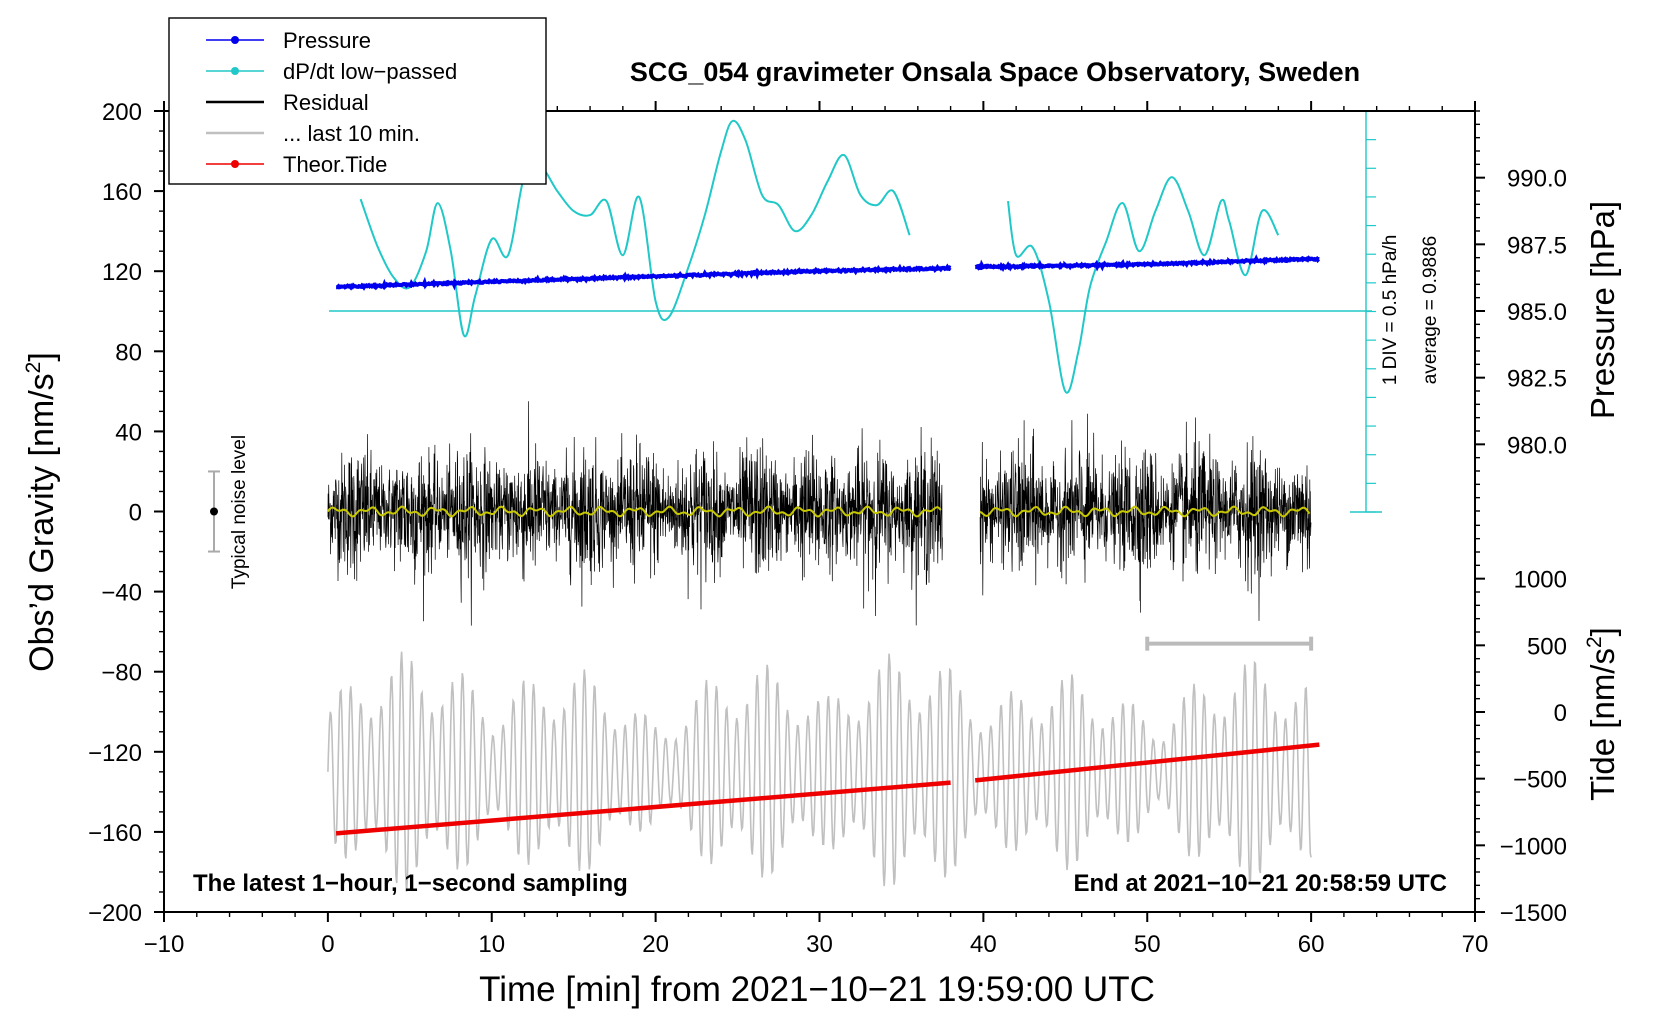 The image size is (1660, 1020). I want to click on tide-tick-label: −1000, so click(1533, 846).